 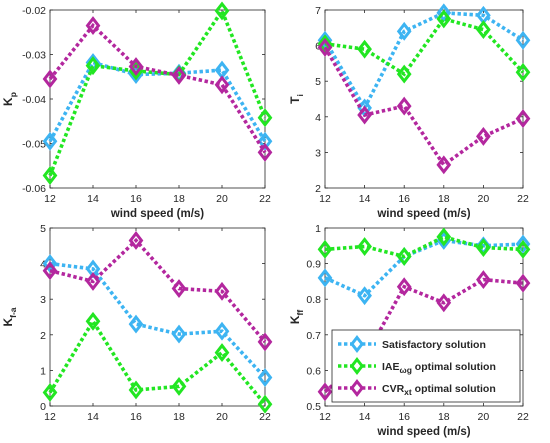 I want to click on y-tick-label: 0.9, so click(x=313, y=265).